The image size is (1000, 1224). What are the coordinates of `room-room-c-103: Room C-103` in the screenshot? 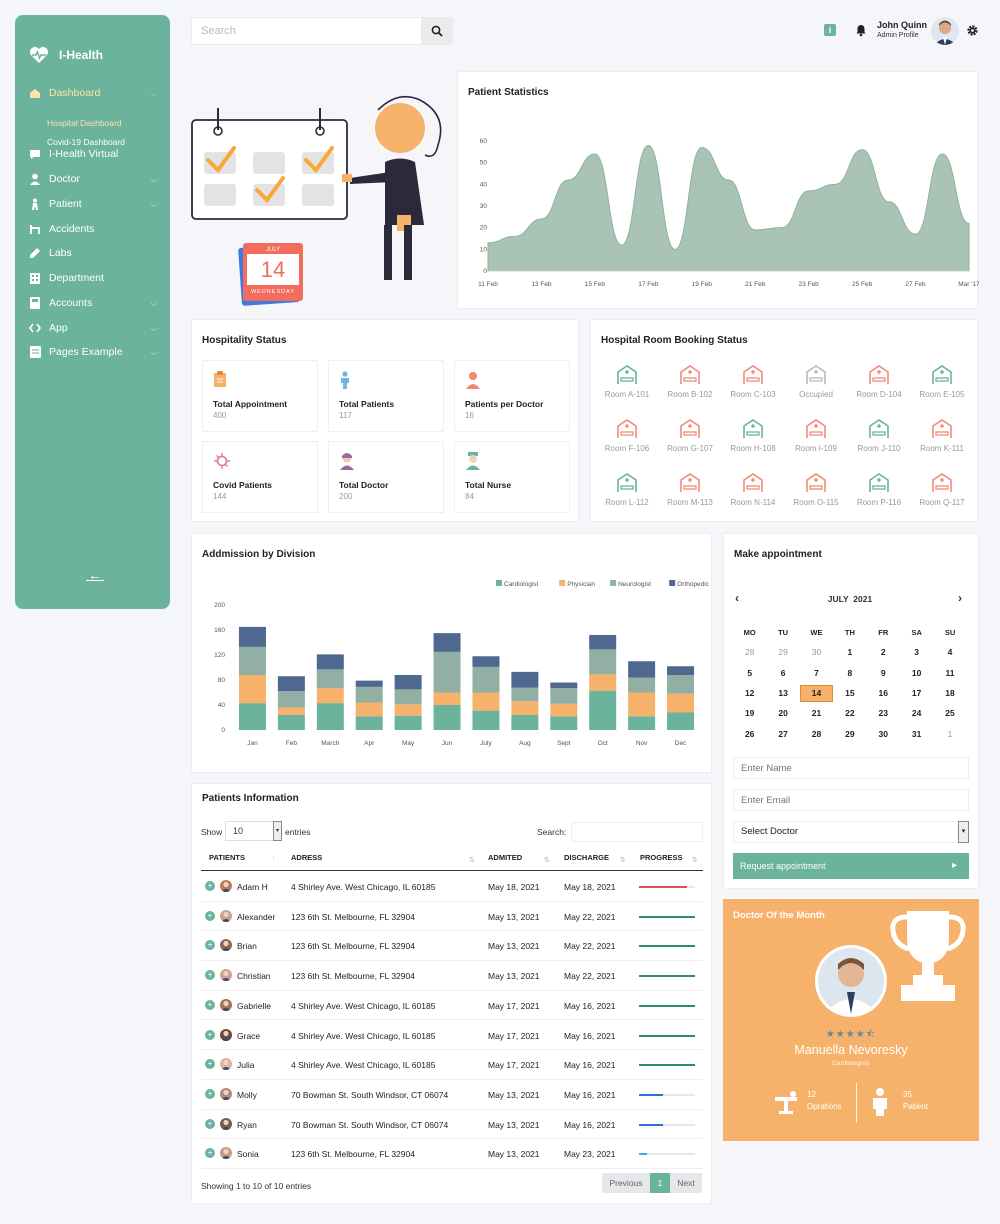 It's located at (753, 382).